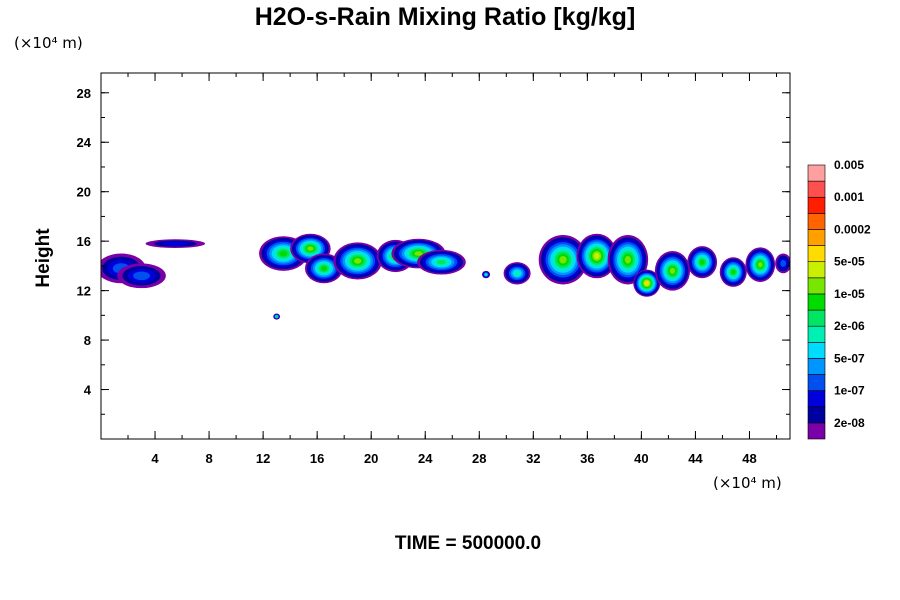  Describe the element at coordinates (695, 458) in the screenshot. I see `x-tick-label: 44` at that location.